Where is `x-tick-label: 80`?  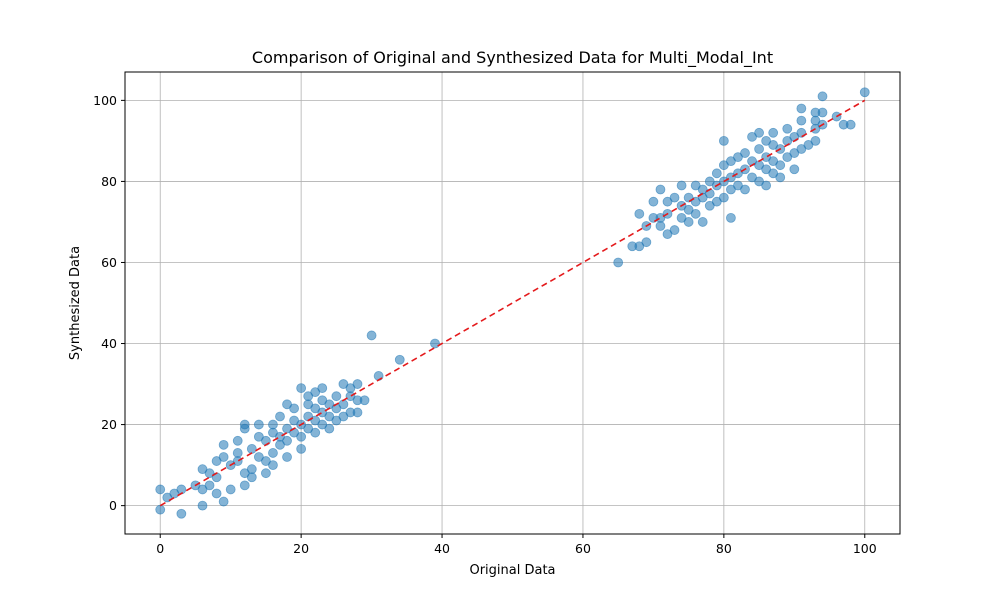 x-tick-label: 80 is located at coordinates (724, 548).